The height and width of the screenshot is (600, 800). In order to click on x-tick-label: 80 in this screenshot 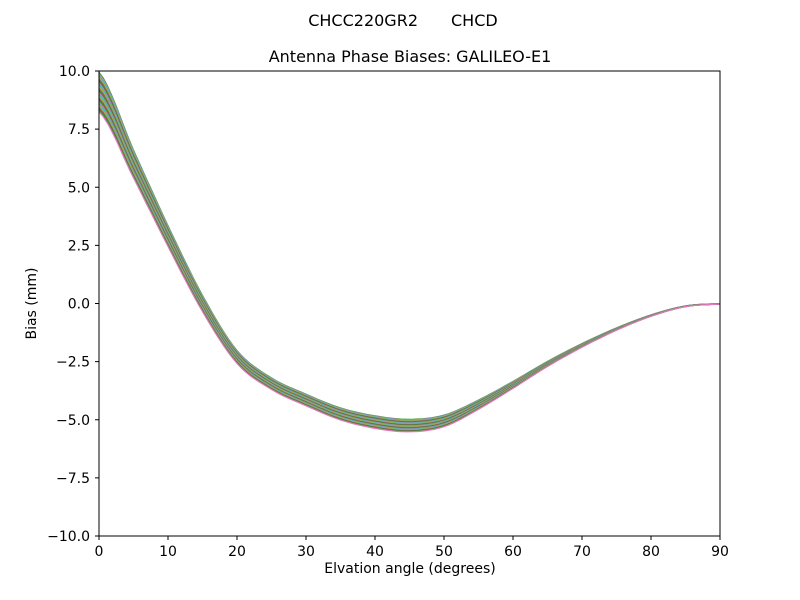, I will do `click(651, 552)`.